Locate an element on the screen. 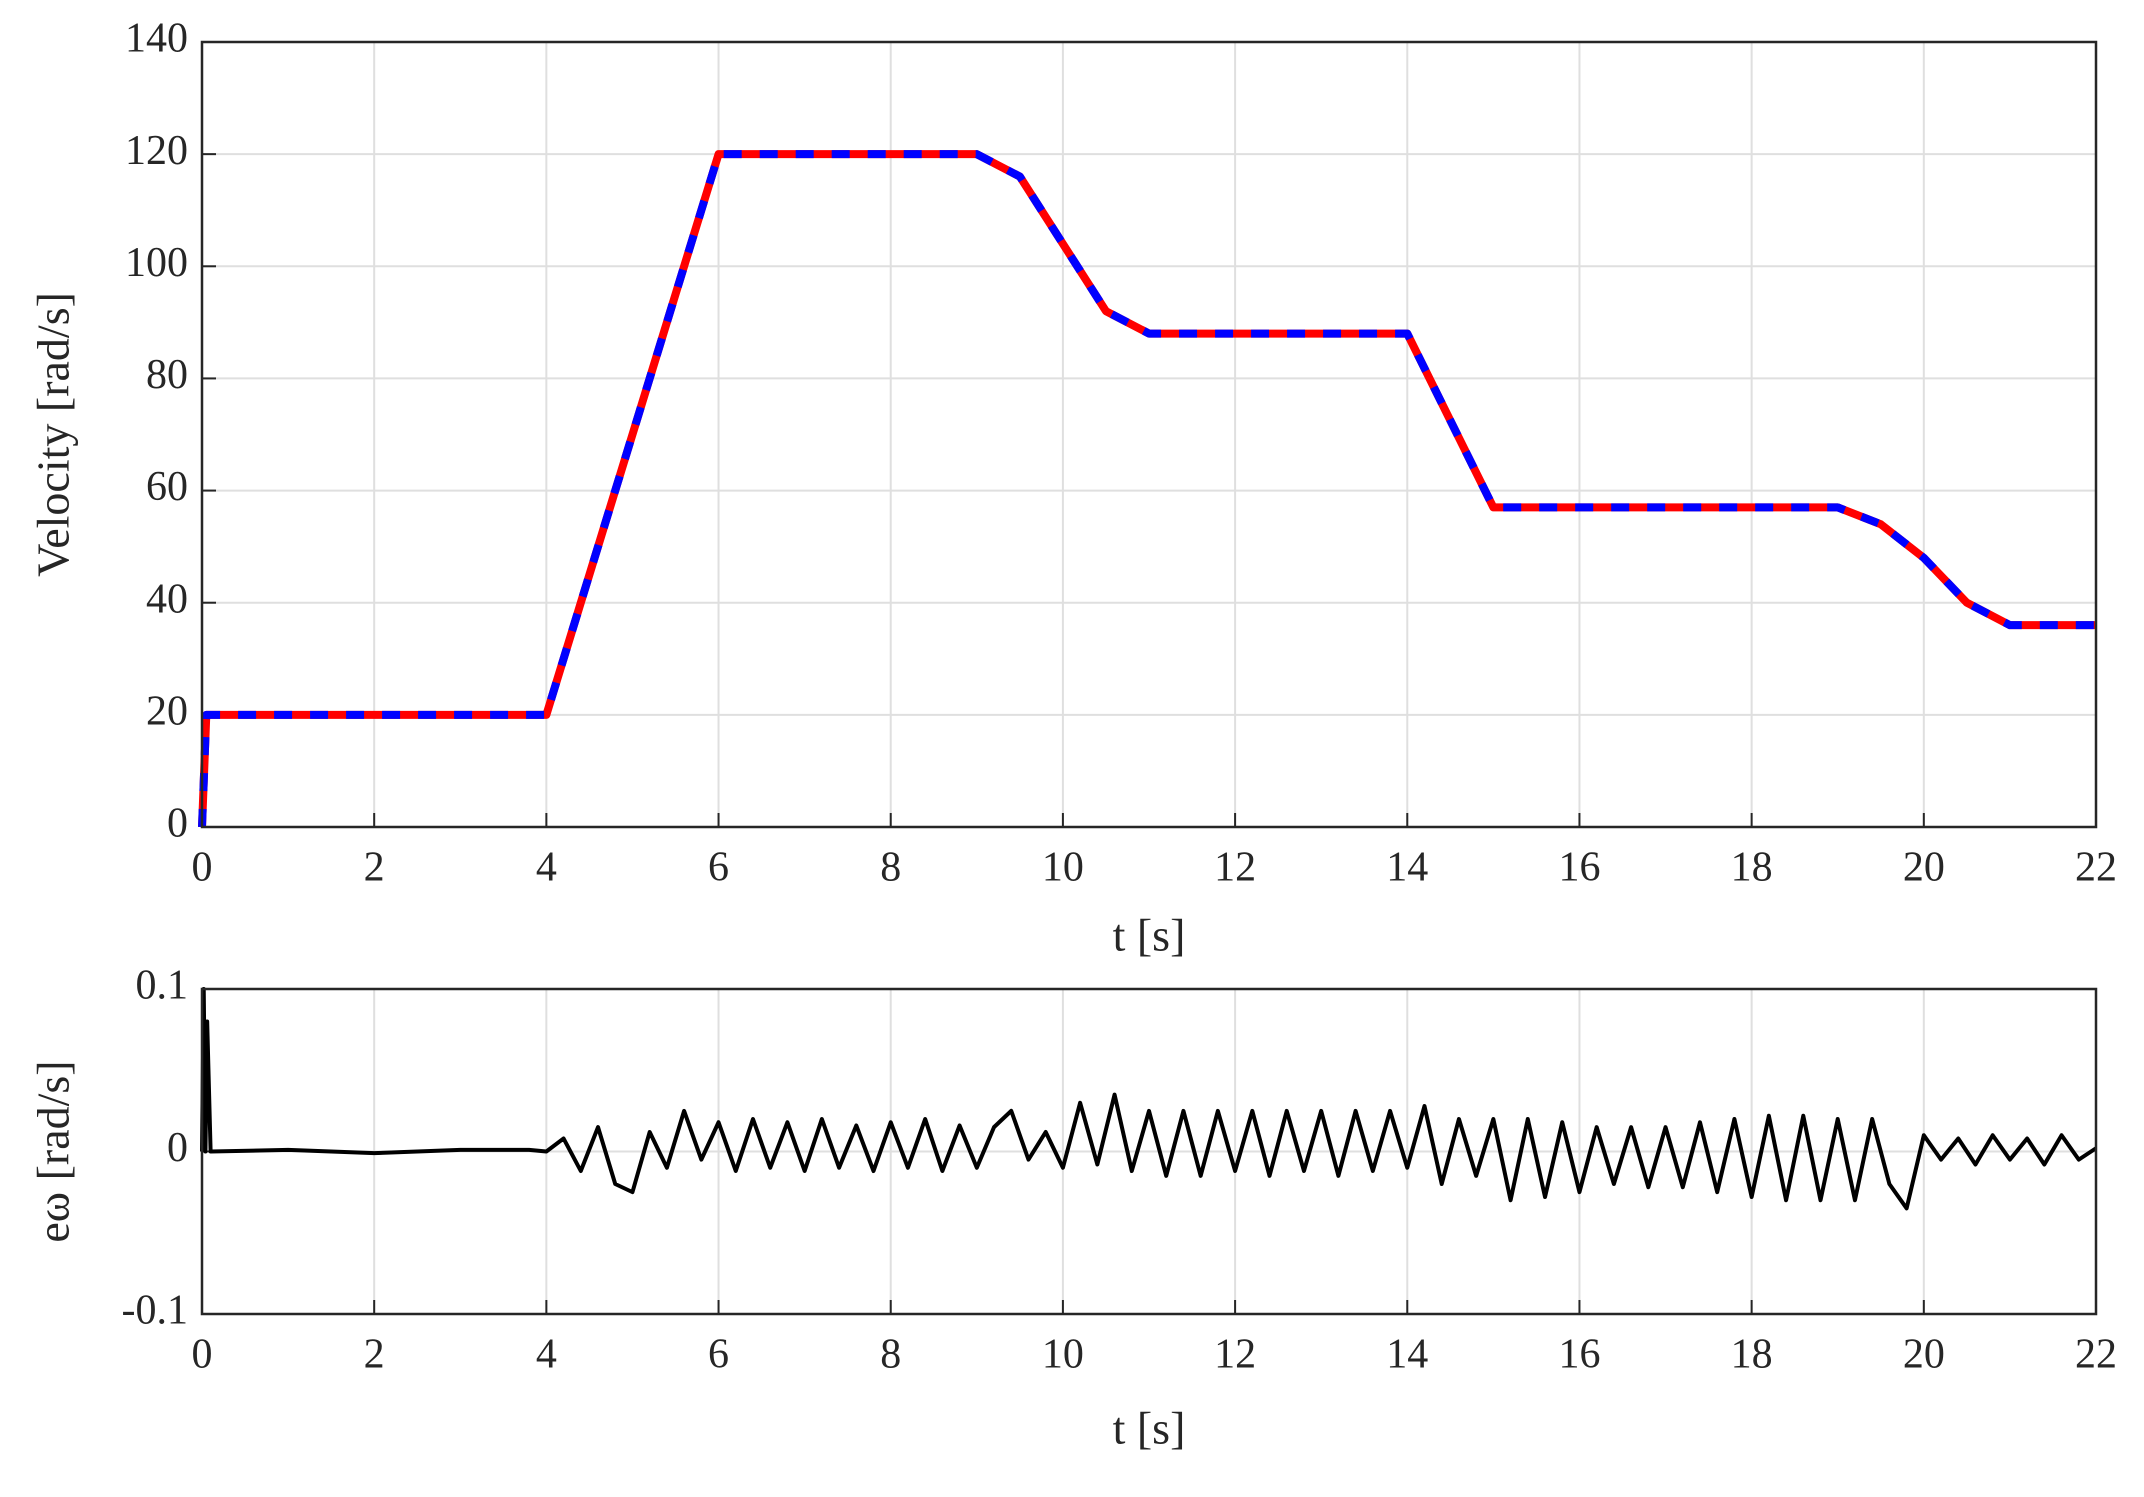 The image size is (2144, 1497). y-axis-label: eω [rad/s] is located at coordinates (53, 1151).